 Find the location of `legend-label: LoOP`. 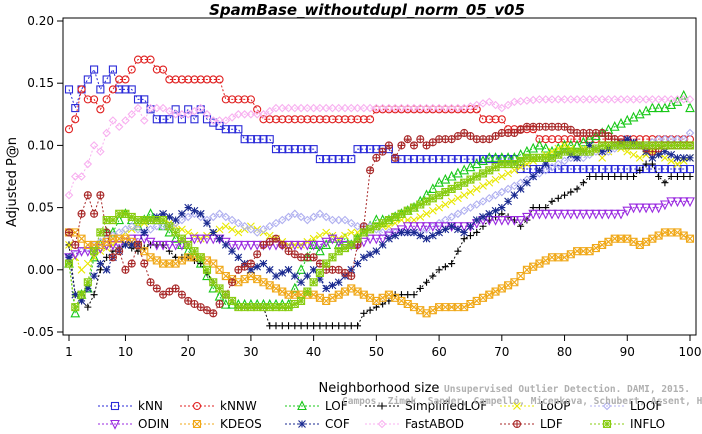

legend-label: LoOP is located at coordinates (555, 406).